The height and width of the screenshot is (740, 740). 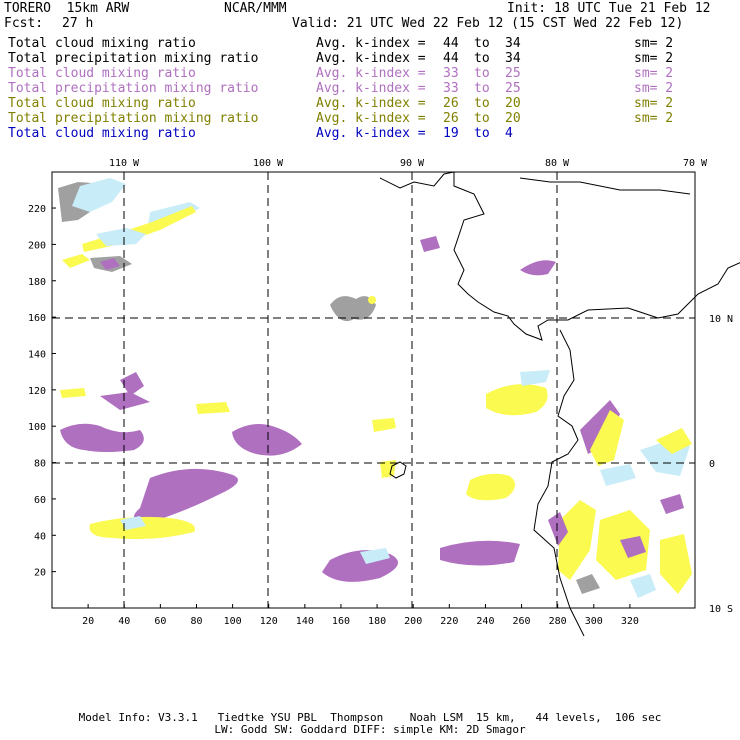 What do you see at coordinates (40, 573) in the screenshot?
I see `y-tick-label: 20` at bounding box center [40, 573].